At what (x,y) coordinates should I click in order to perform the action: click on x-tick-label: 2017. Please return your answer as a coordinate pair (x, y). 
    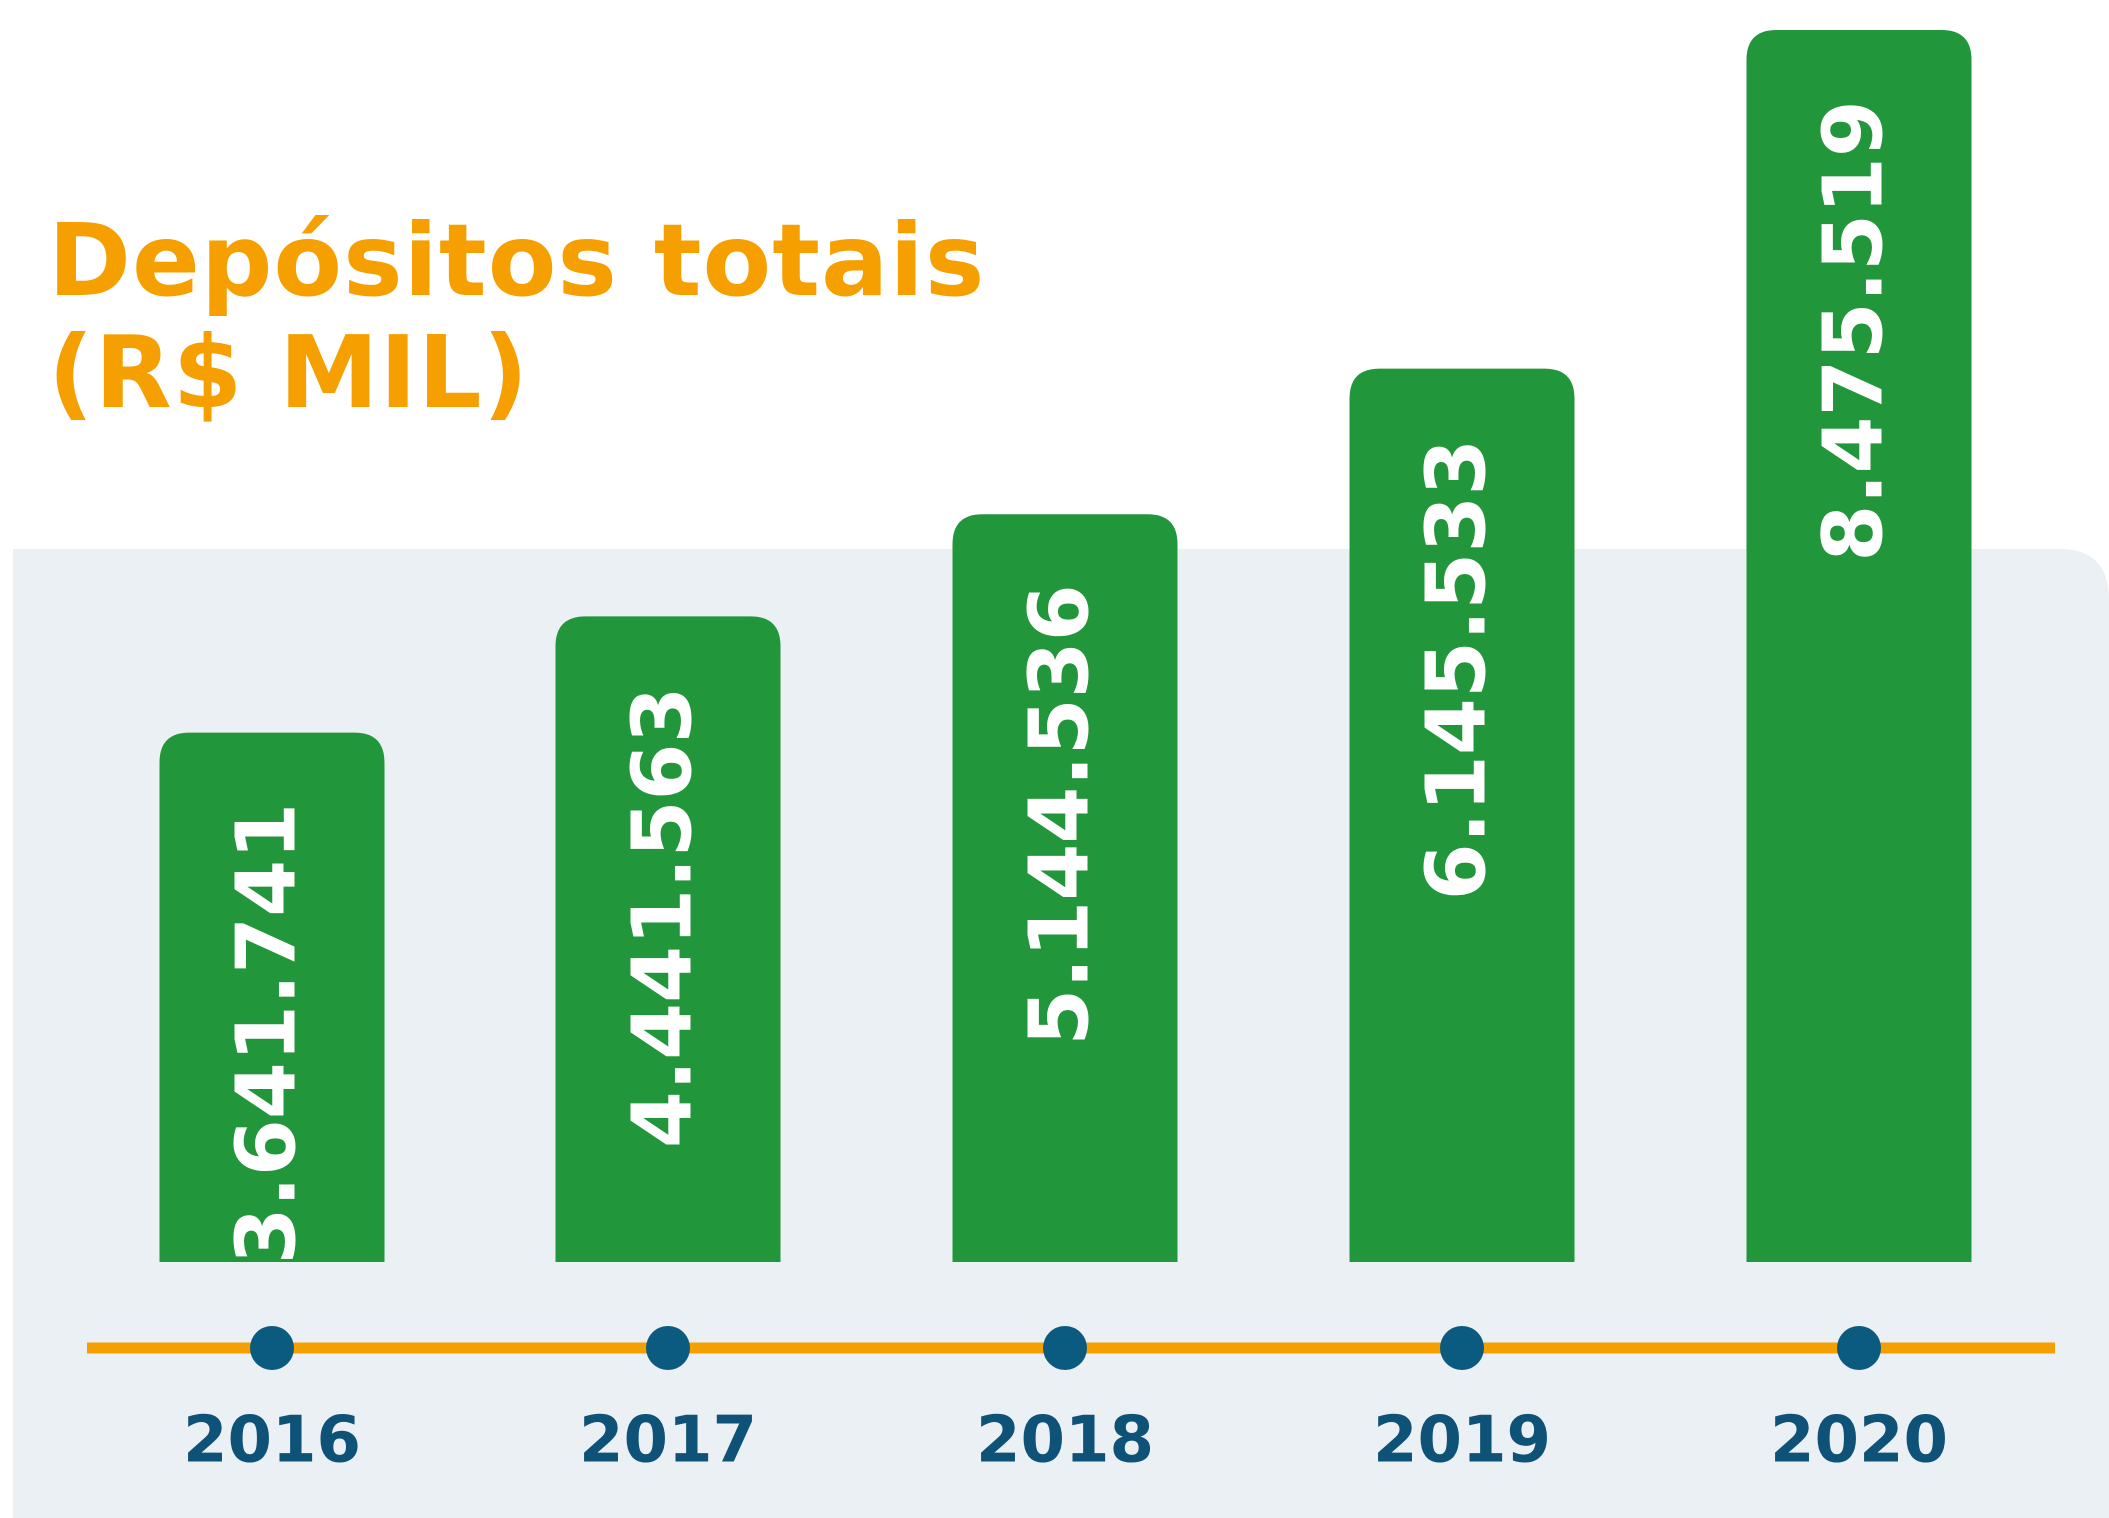
    Looking at the image, I should click on (668, 1441).